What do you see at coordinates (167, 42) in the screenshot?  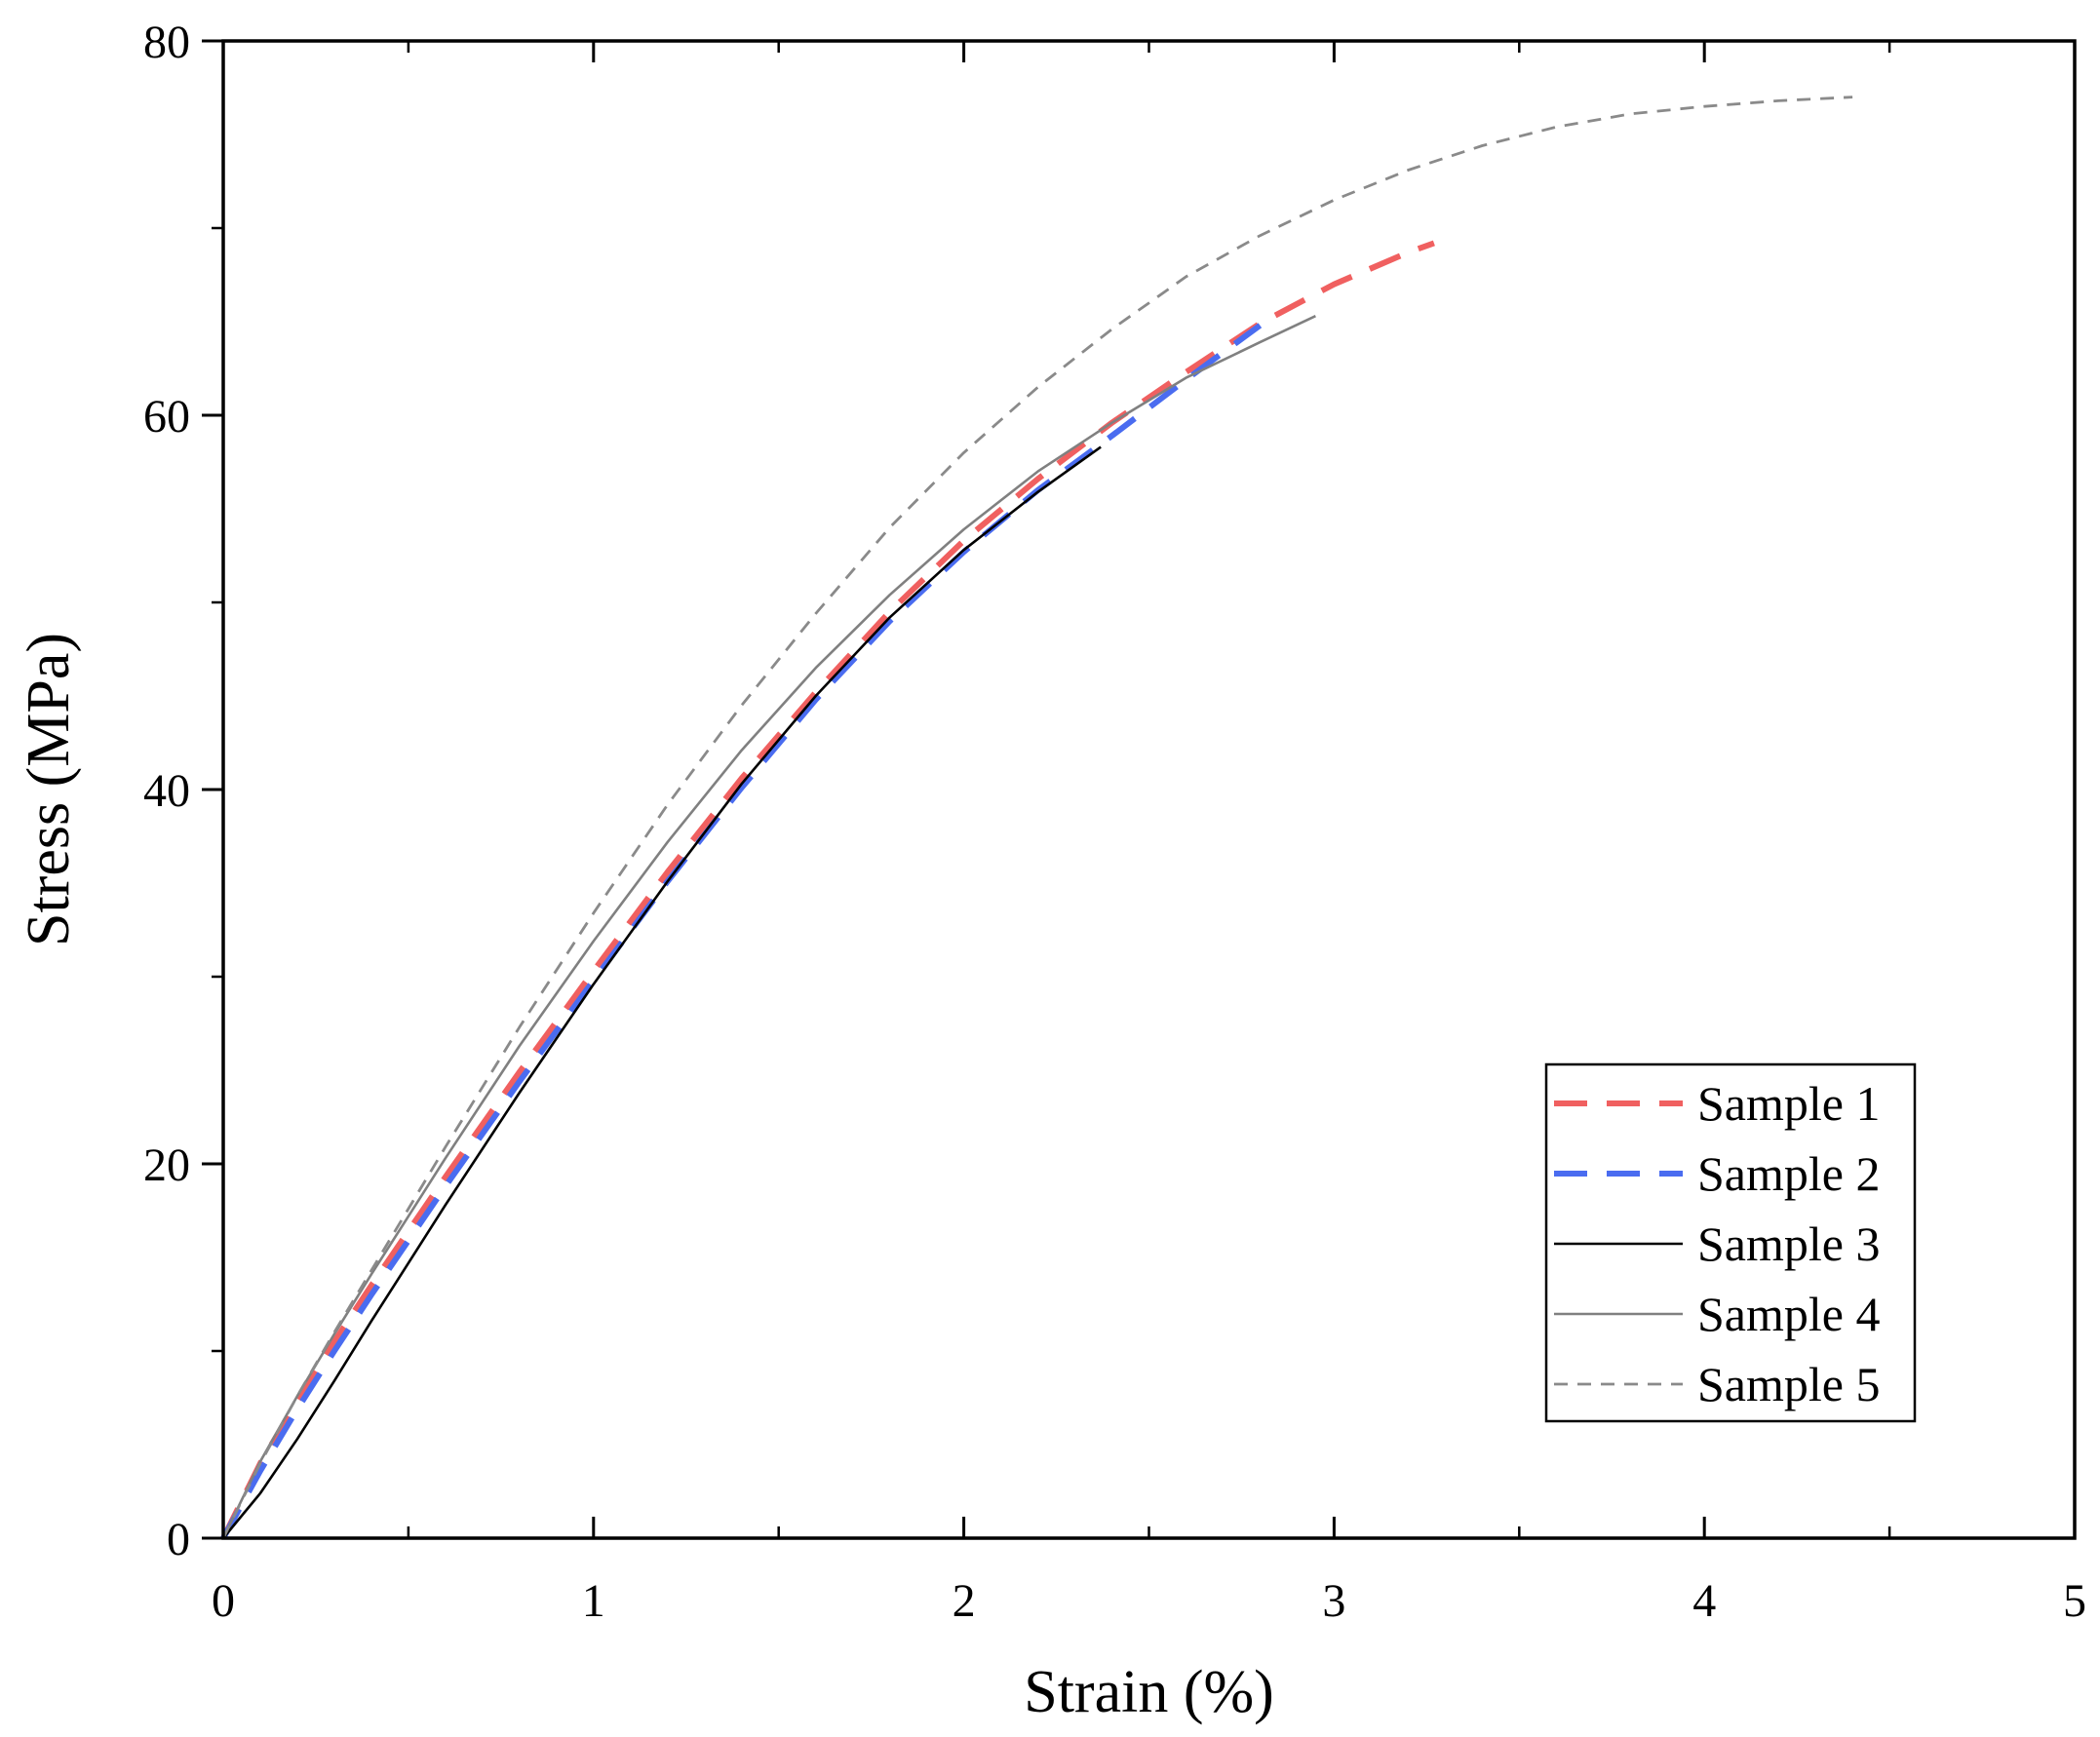 I see `y-tick-label: 80` at bounding box center [167, 42].